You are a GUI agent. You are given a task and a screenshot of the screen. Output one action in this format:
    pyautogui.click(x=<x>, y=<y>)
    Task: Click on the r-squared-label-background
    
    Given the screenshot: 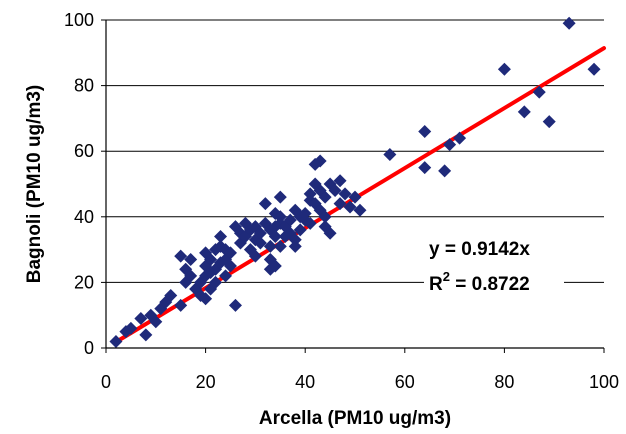 What is the action you would take?
    pyautogui.click(x=494, y=277)
    